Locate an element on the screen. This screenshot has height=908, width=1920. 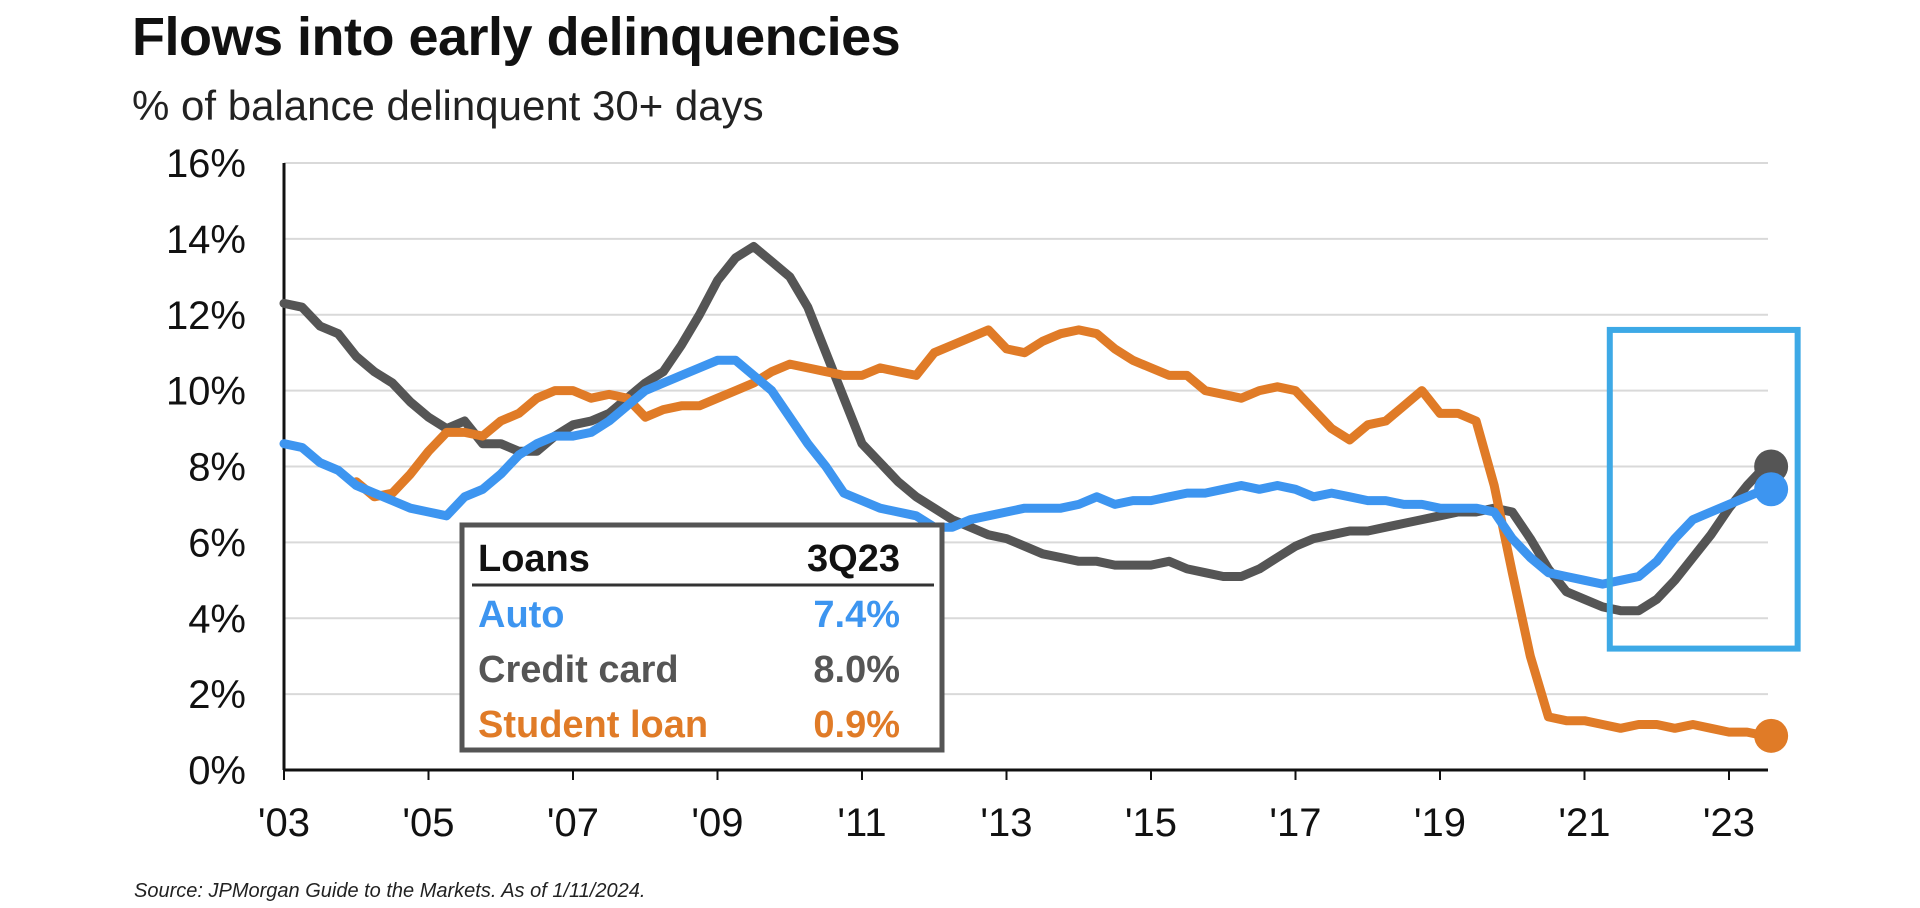
x-tick-label: '15 is located at coordinates (1151, 823).